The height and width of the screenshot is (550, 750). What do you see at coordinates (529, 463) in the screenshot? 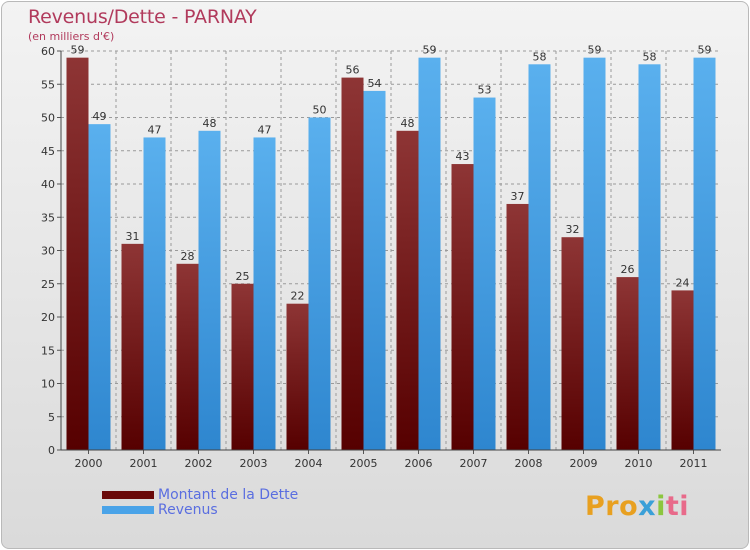
I see `x-tick-label-2008: 2008` at bounding box center [529, 463].